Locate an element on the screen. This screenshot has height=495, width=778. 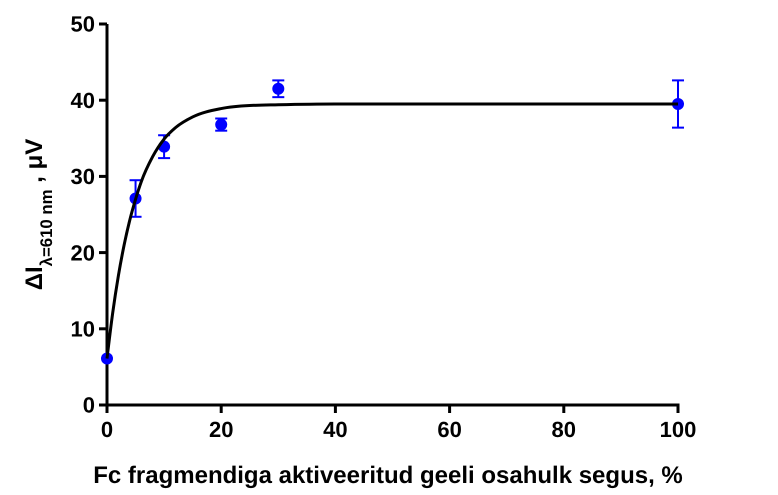
point is located at coordinates (278, 88).